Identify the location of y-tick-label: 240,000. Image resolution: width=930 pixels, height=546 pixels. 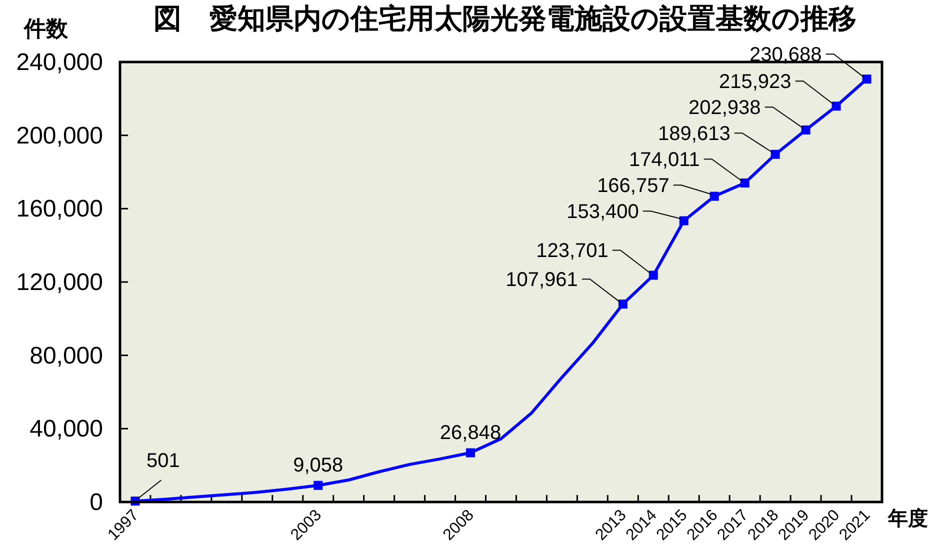
(59, 62).